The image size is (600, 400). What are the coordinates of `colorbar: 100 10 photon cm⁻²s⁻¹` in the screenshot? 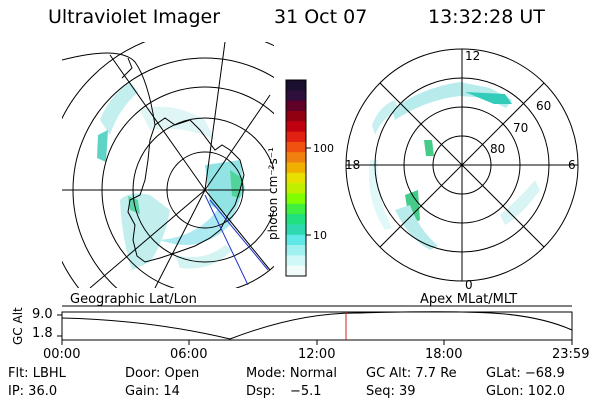 It's located at (300, 178).